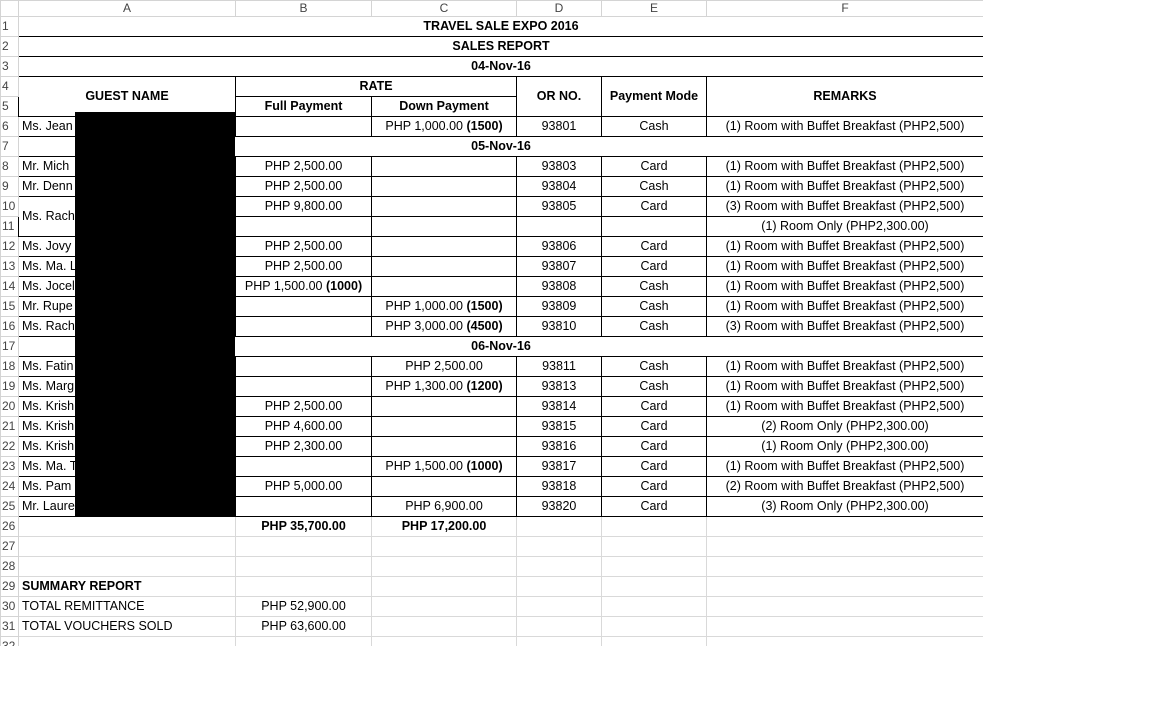  I want to click on row-number: 15, so click(9, 306).